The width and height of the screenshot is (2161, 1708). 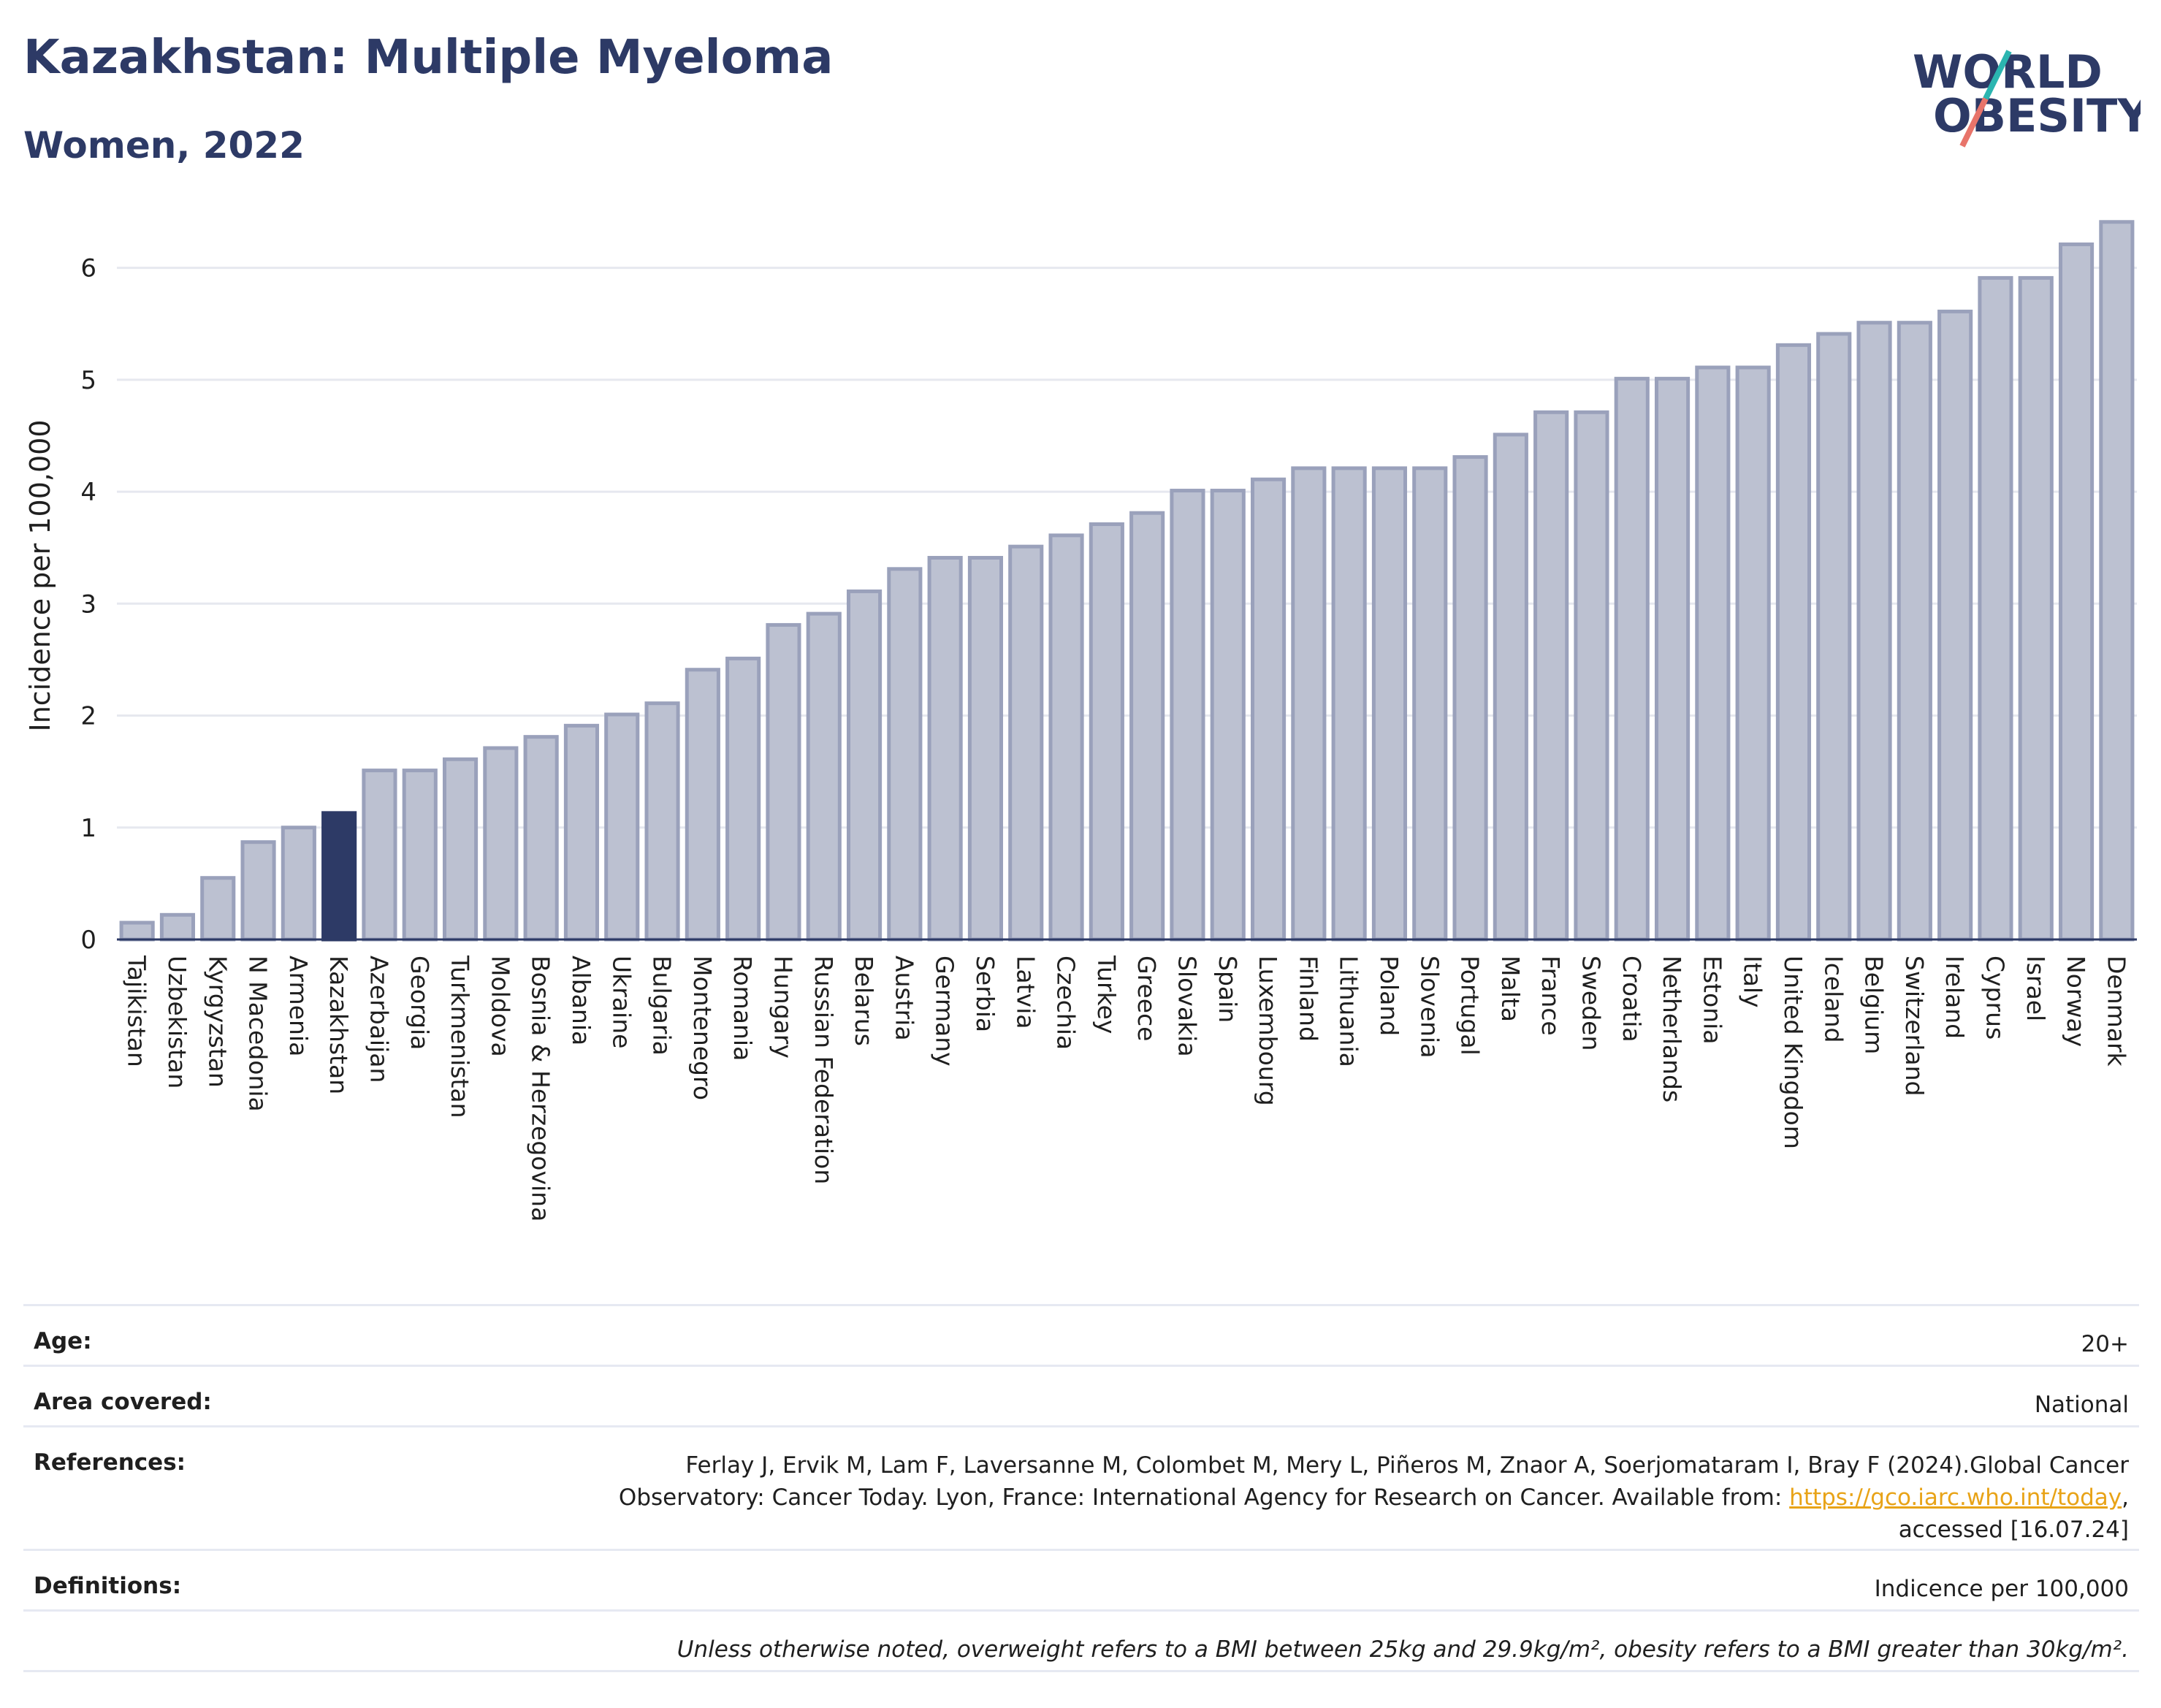 I want to click on bar-israel, so click(x=2036, y=608).